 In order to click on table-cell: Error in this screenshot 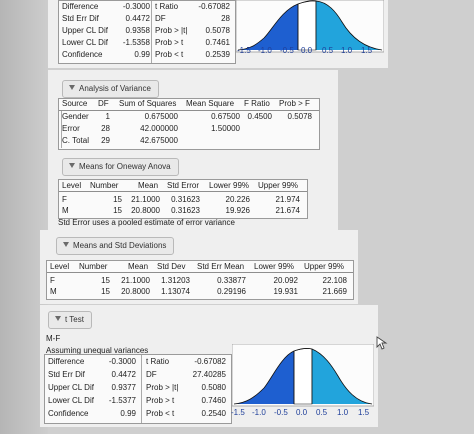, I will do `click(71, 128)`.